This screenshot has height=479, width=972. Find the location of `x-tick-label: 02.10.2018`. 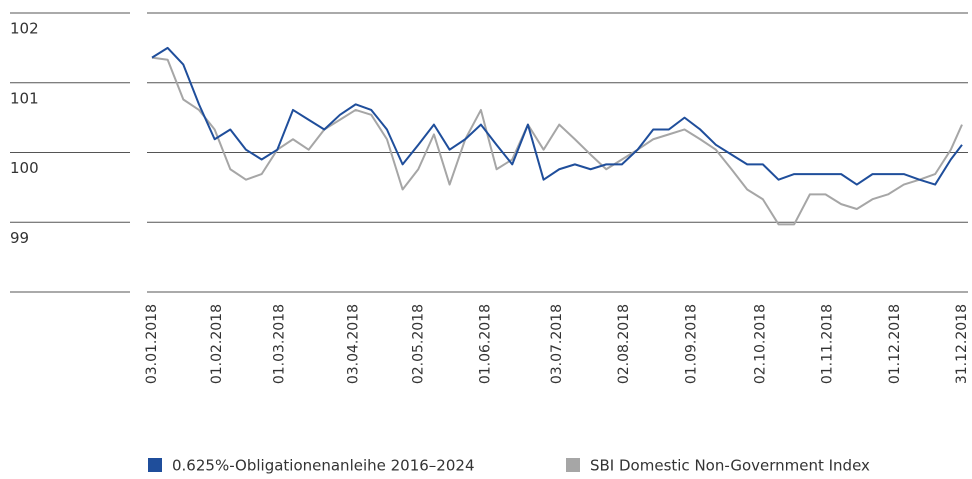

x-tick-label: 02.10.2018 is located at coordinates (761, 344).